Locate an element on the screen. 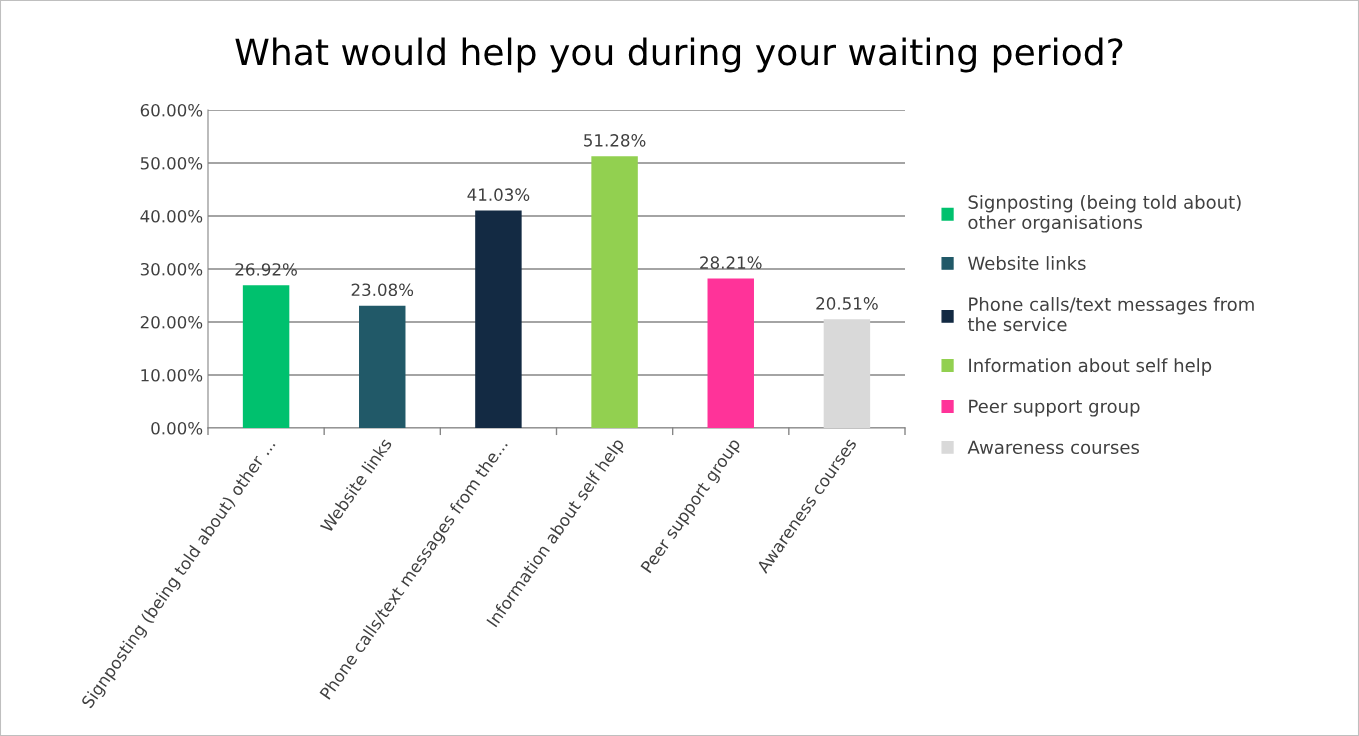 The image size is (1359, 736). y-tick-label: 20.00% is located at coordinates (171, 322).